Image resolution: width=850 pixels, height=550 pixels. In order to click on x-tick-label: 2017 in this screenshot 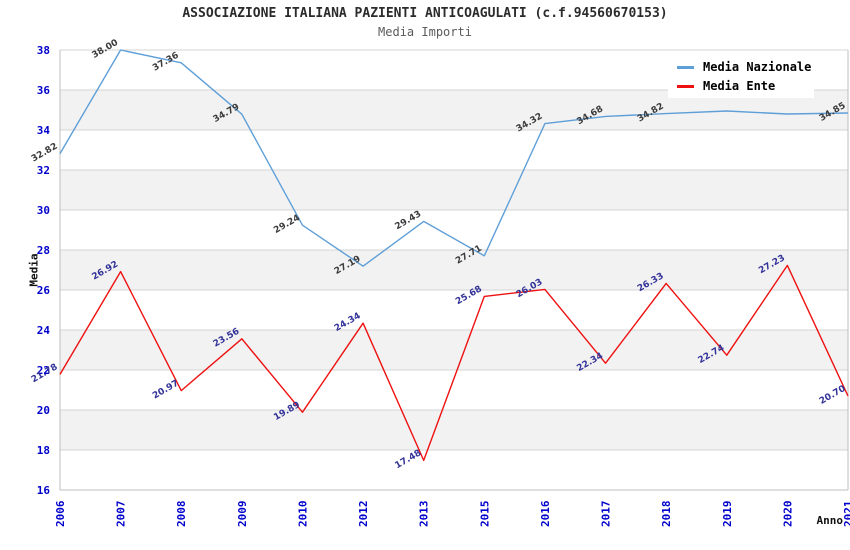, I will do `click(606, 514)`.